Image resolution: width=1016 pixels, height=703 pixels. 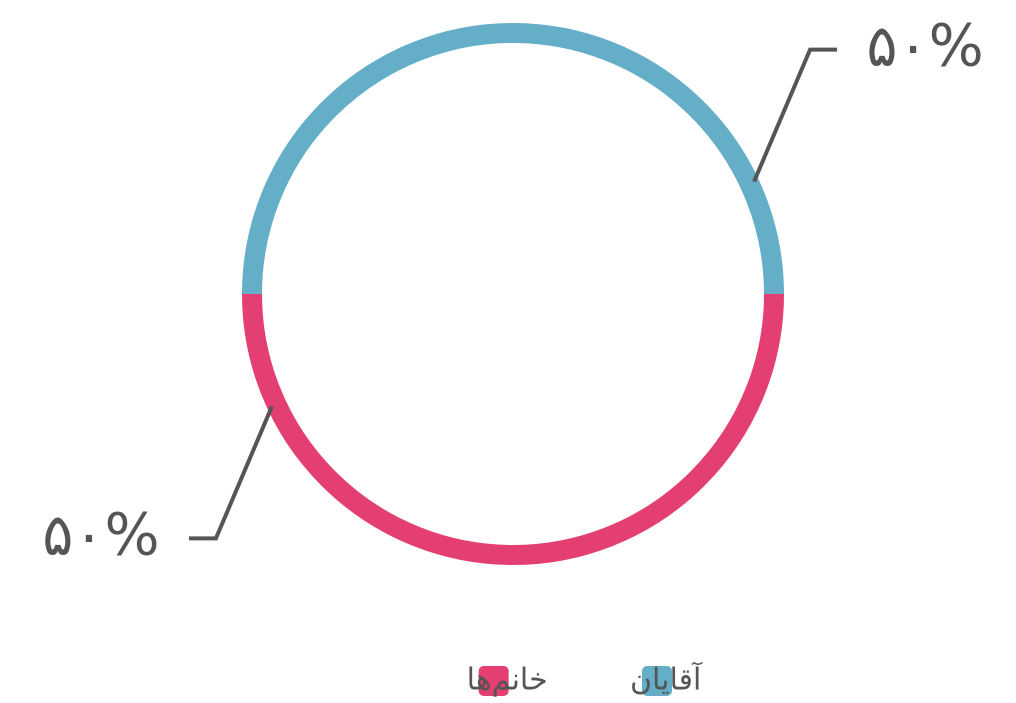 I want to click on legend-label: آقایان, so click(x=666, y=680).